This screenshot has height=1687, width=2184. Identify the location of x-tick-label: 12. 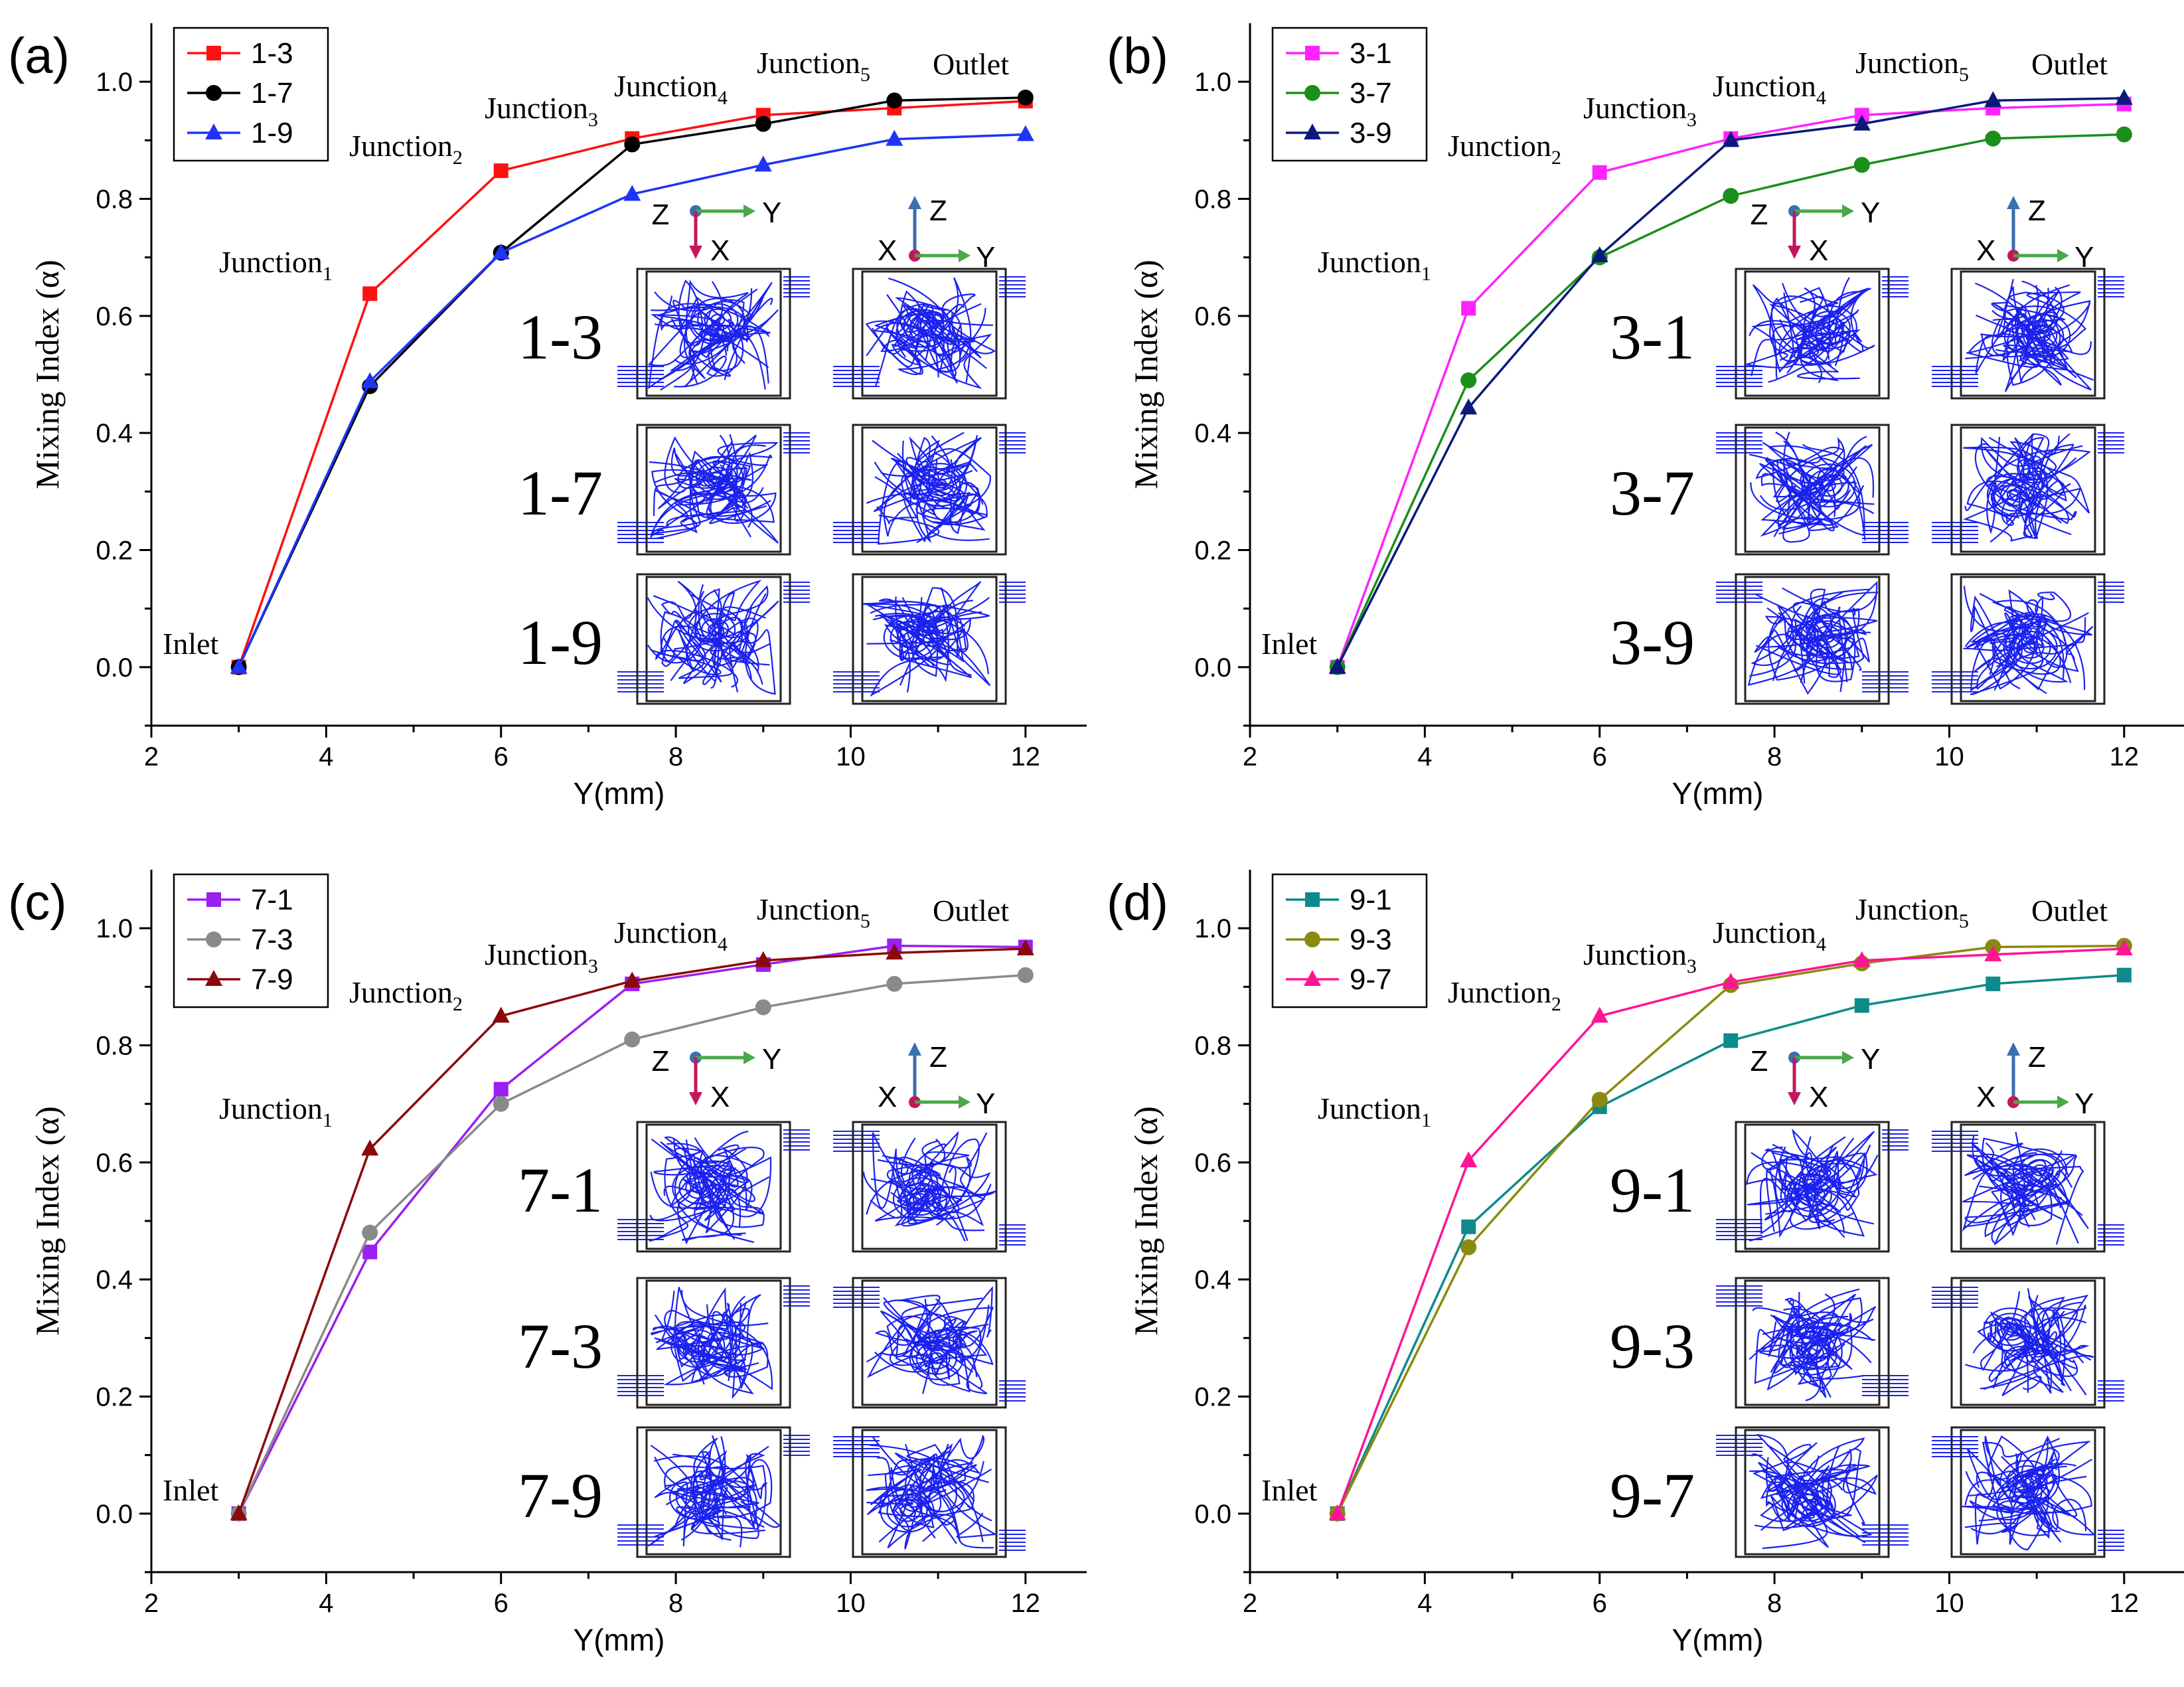
(2125, 1604).